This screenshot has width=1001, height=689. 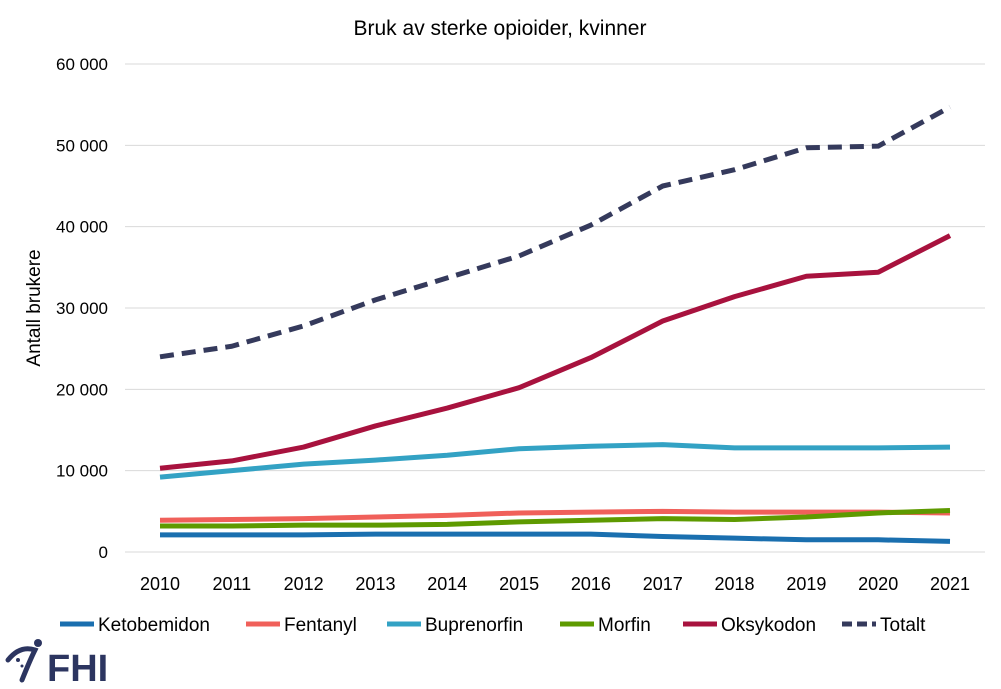 I want to click on legend-label: Fentanyl, so click(x=320, y=625).